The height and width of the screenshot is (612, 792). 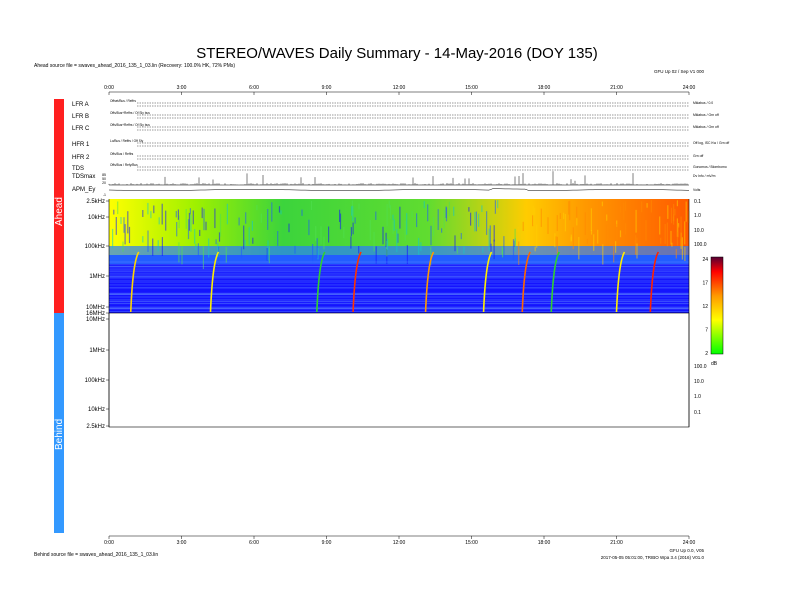 What do you see at coordinates (689, 88) in the screenshot?
I see `top-time-tick-label: 24:00` at bounding box center [689, 88].